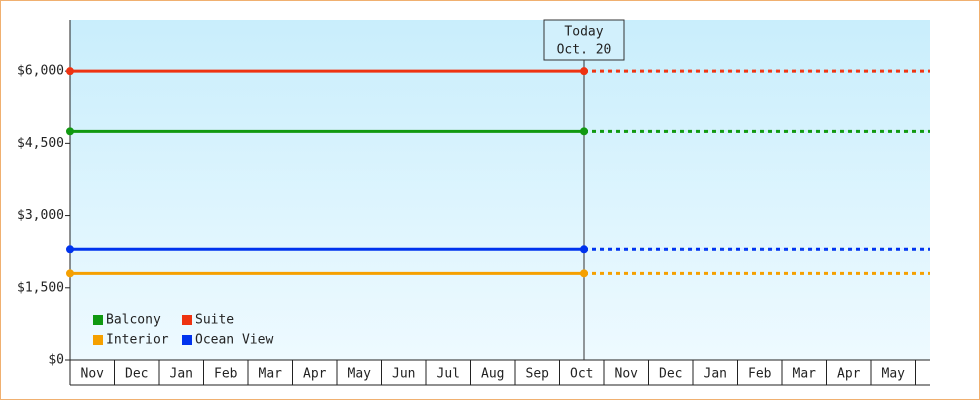 This screenshot has width=980, height=400. I want to click on y-tick-label: $3,000, so click(40, 215).